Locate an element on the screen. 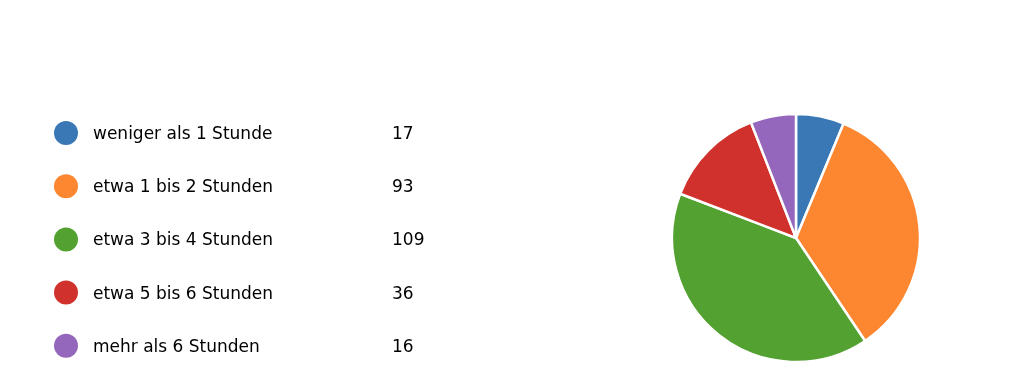 This screenshot has width=1024, height=391. data-label: 16 is located at coordinates (403, 345).